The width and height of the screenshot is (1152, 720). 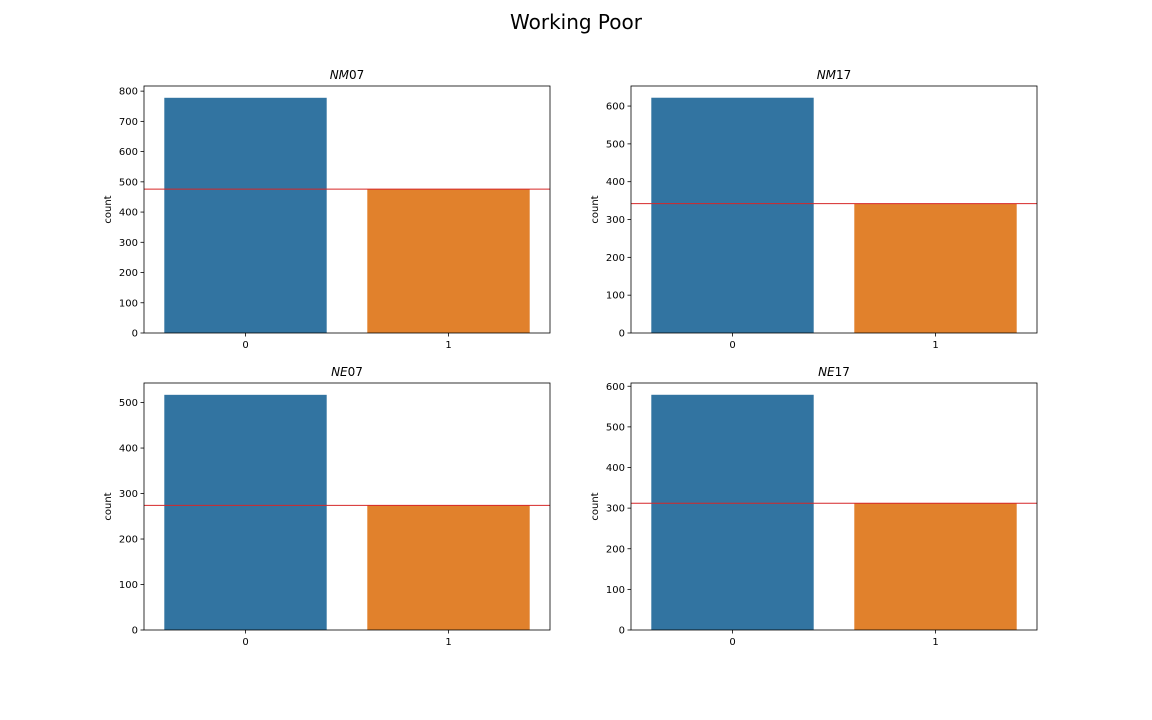 I want to click on subplot-title: NM17, so click(x=834, y=75).